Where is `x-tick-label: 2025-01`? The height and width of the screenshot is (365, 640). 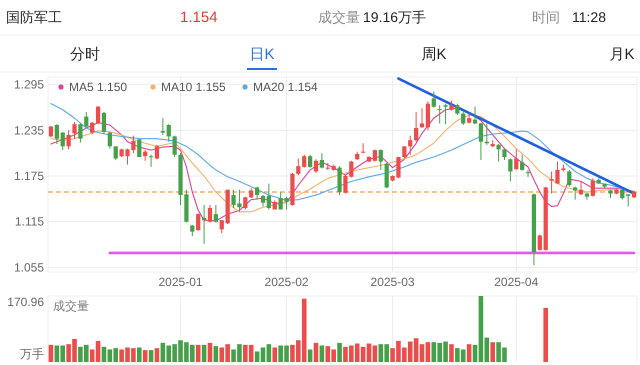
x-tick-label: 2025-01 is located at coordinates (180, 282).